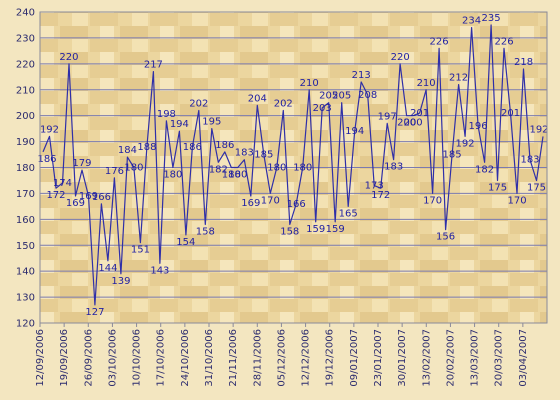  I want to click on y-tick-label: 240, so click(25, 13).